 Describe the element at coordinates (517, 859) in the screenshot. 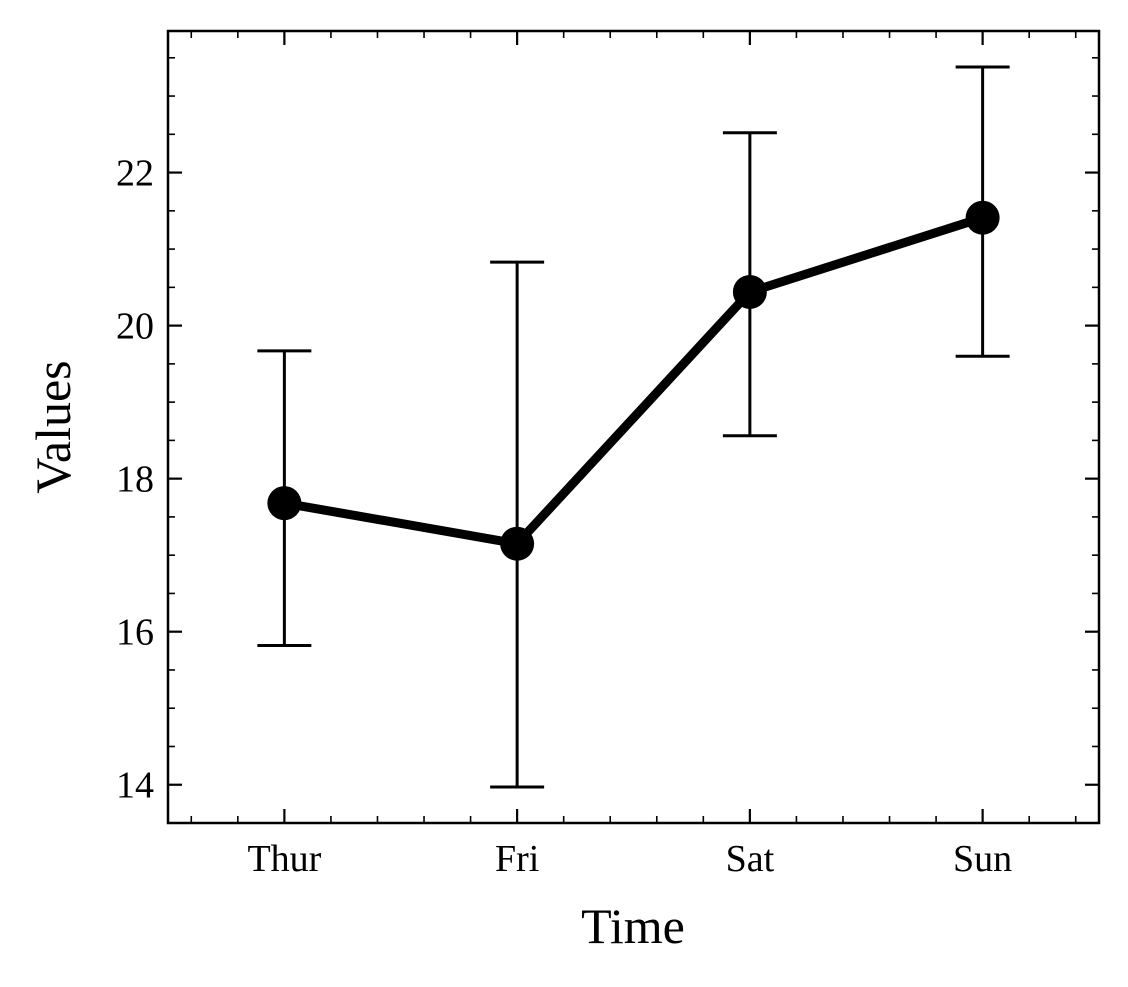

I see `x-tick-label: Fri` at that location.